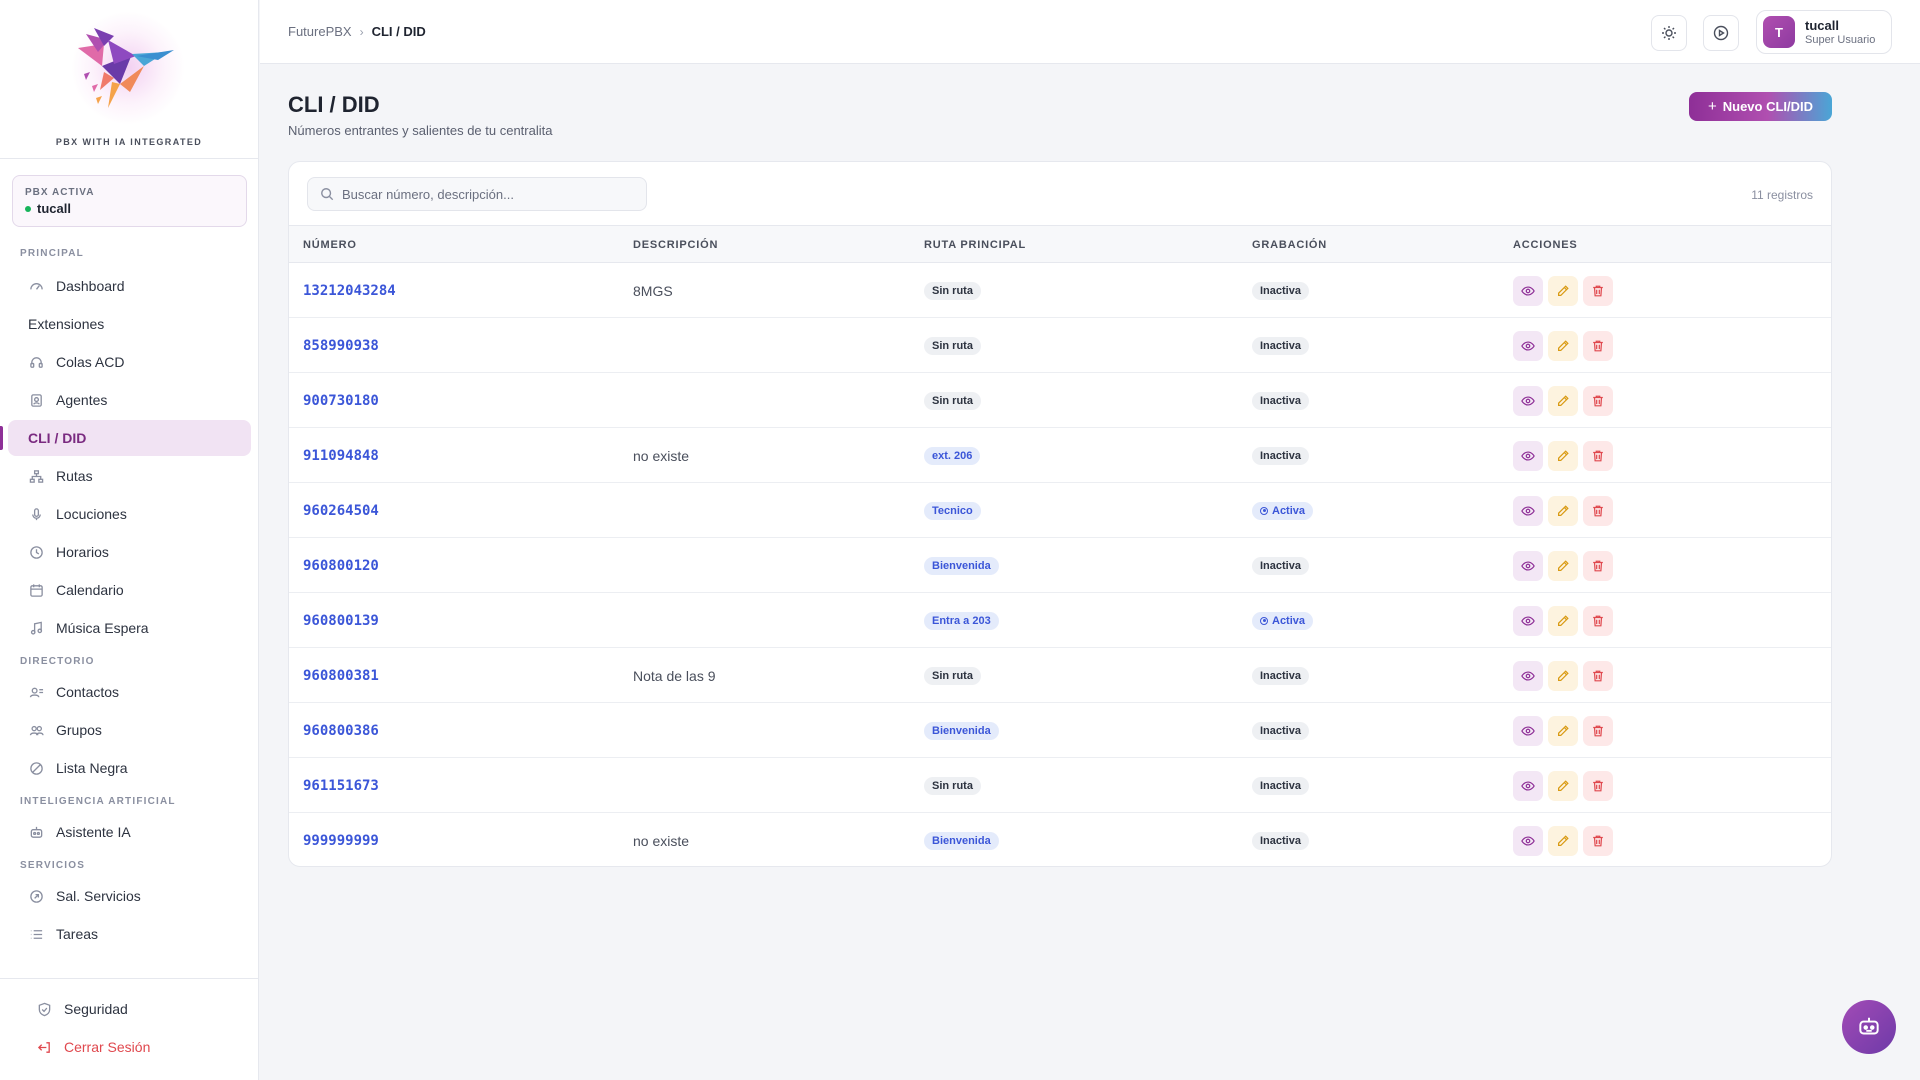  I want to click on column-header-numero: NÚMERO, so click(330, 245).